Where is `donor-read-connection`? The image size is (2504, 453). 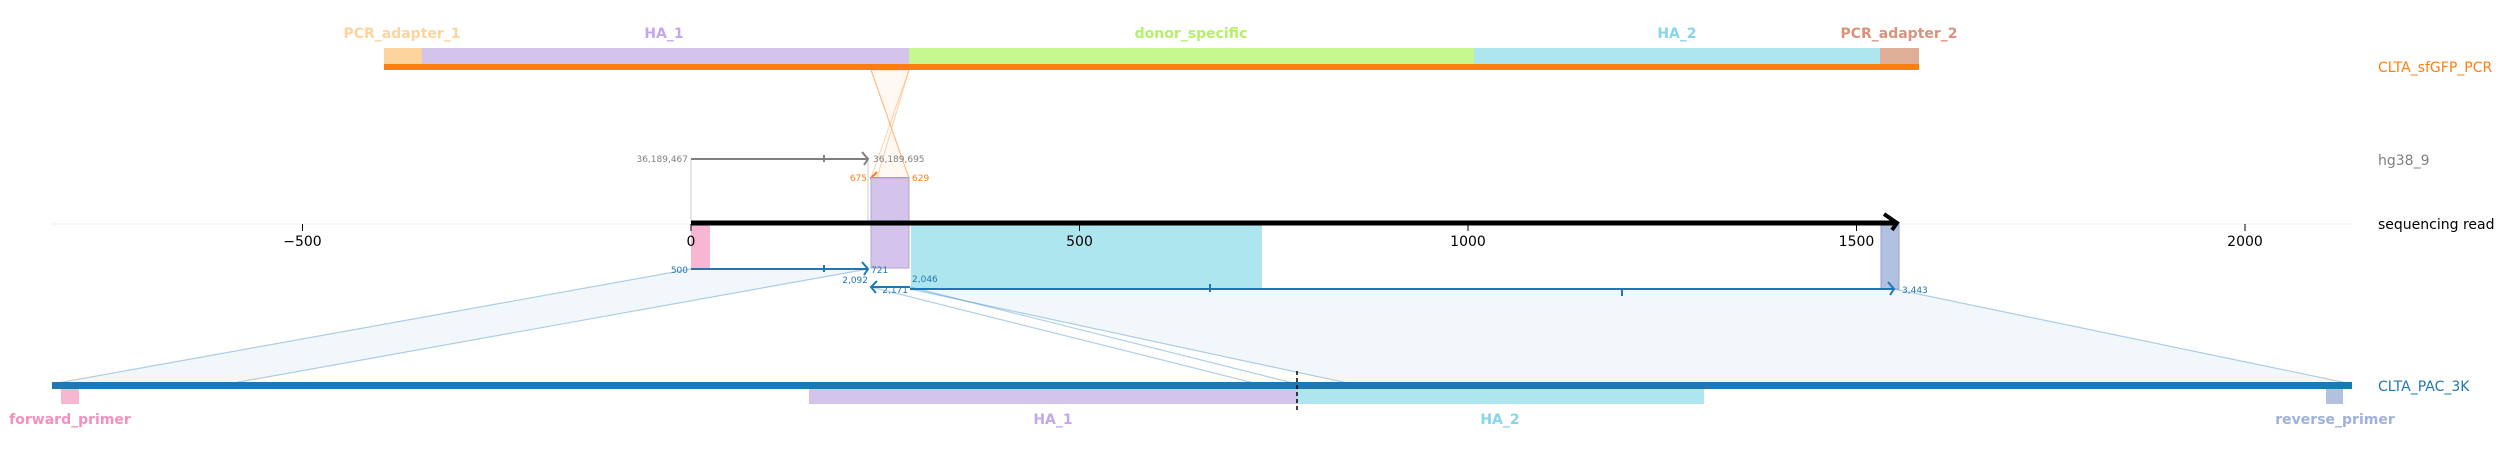
donor-read-connection is located at coordinates (890, 124).